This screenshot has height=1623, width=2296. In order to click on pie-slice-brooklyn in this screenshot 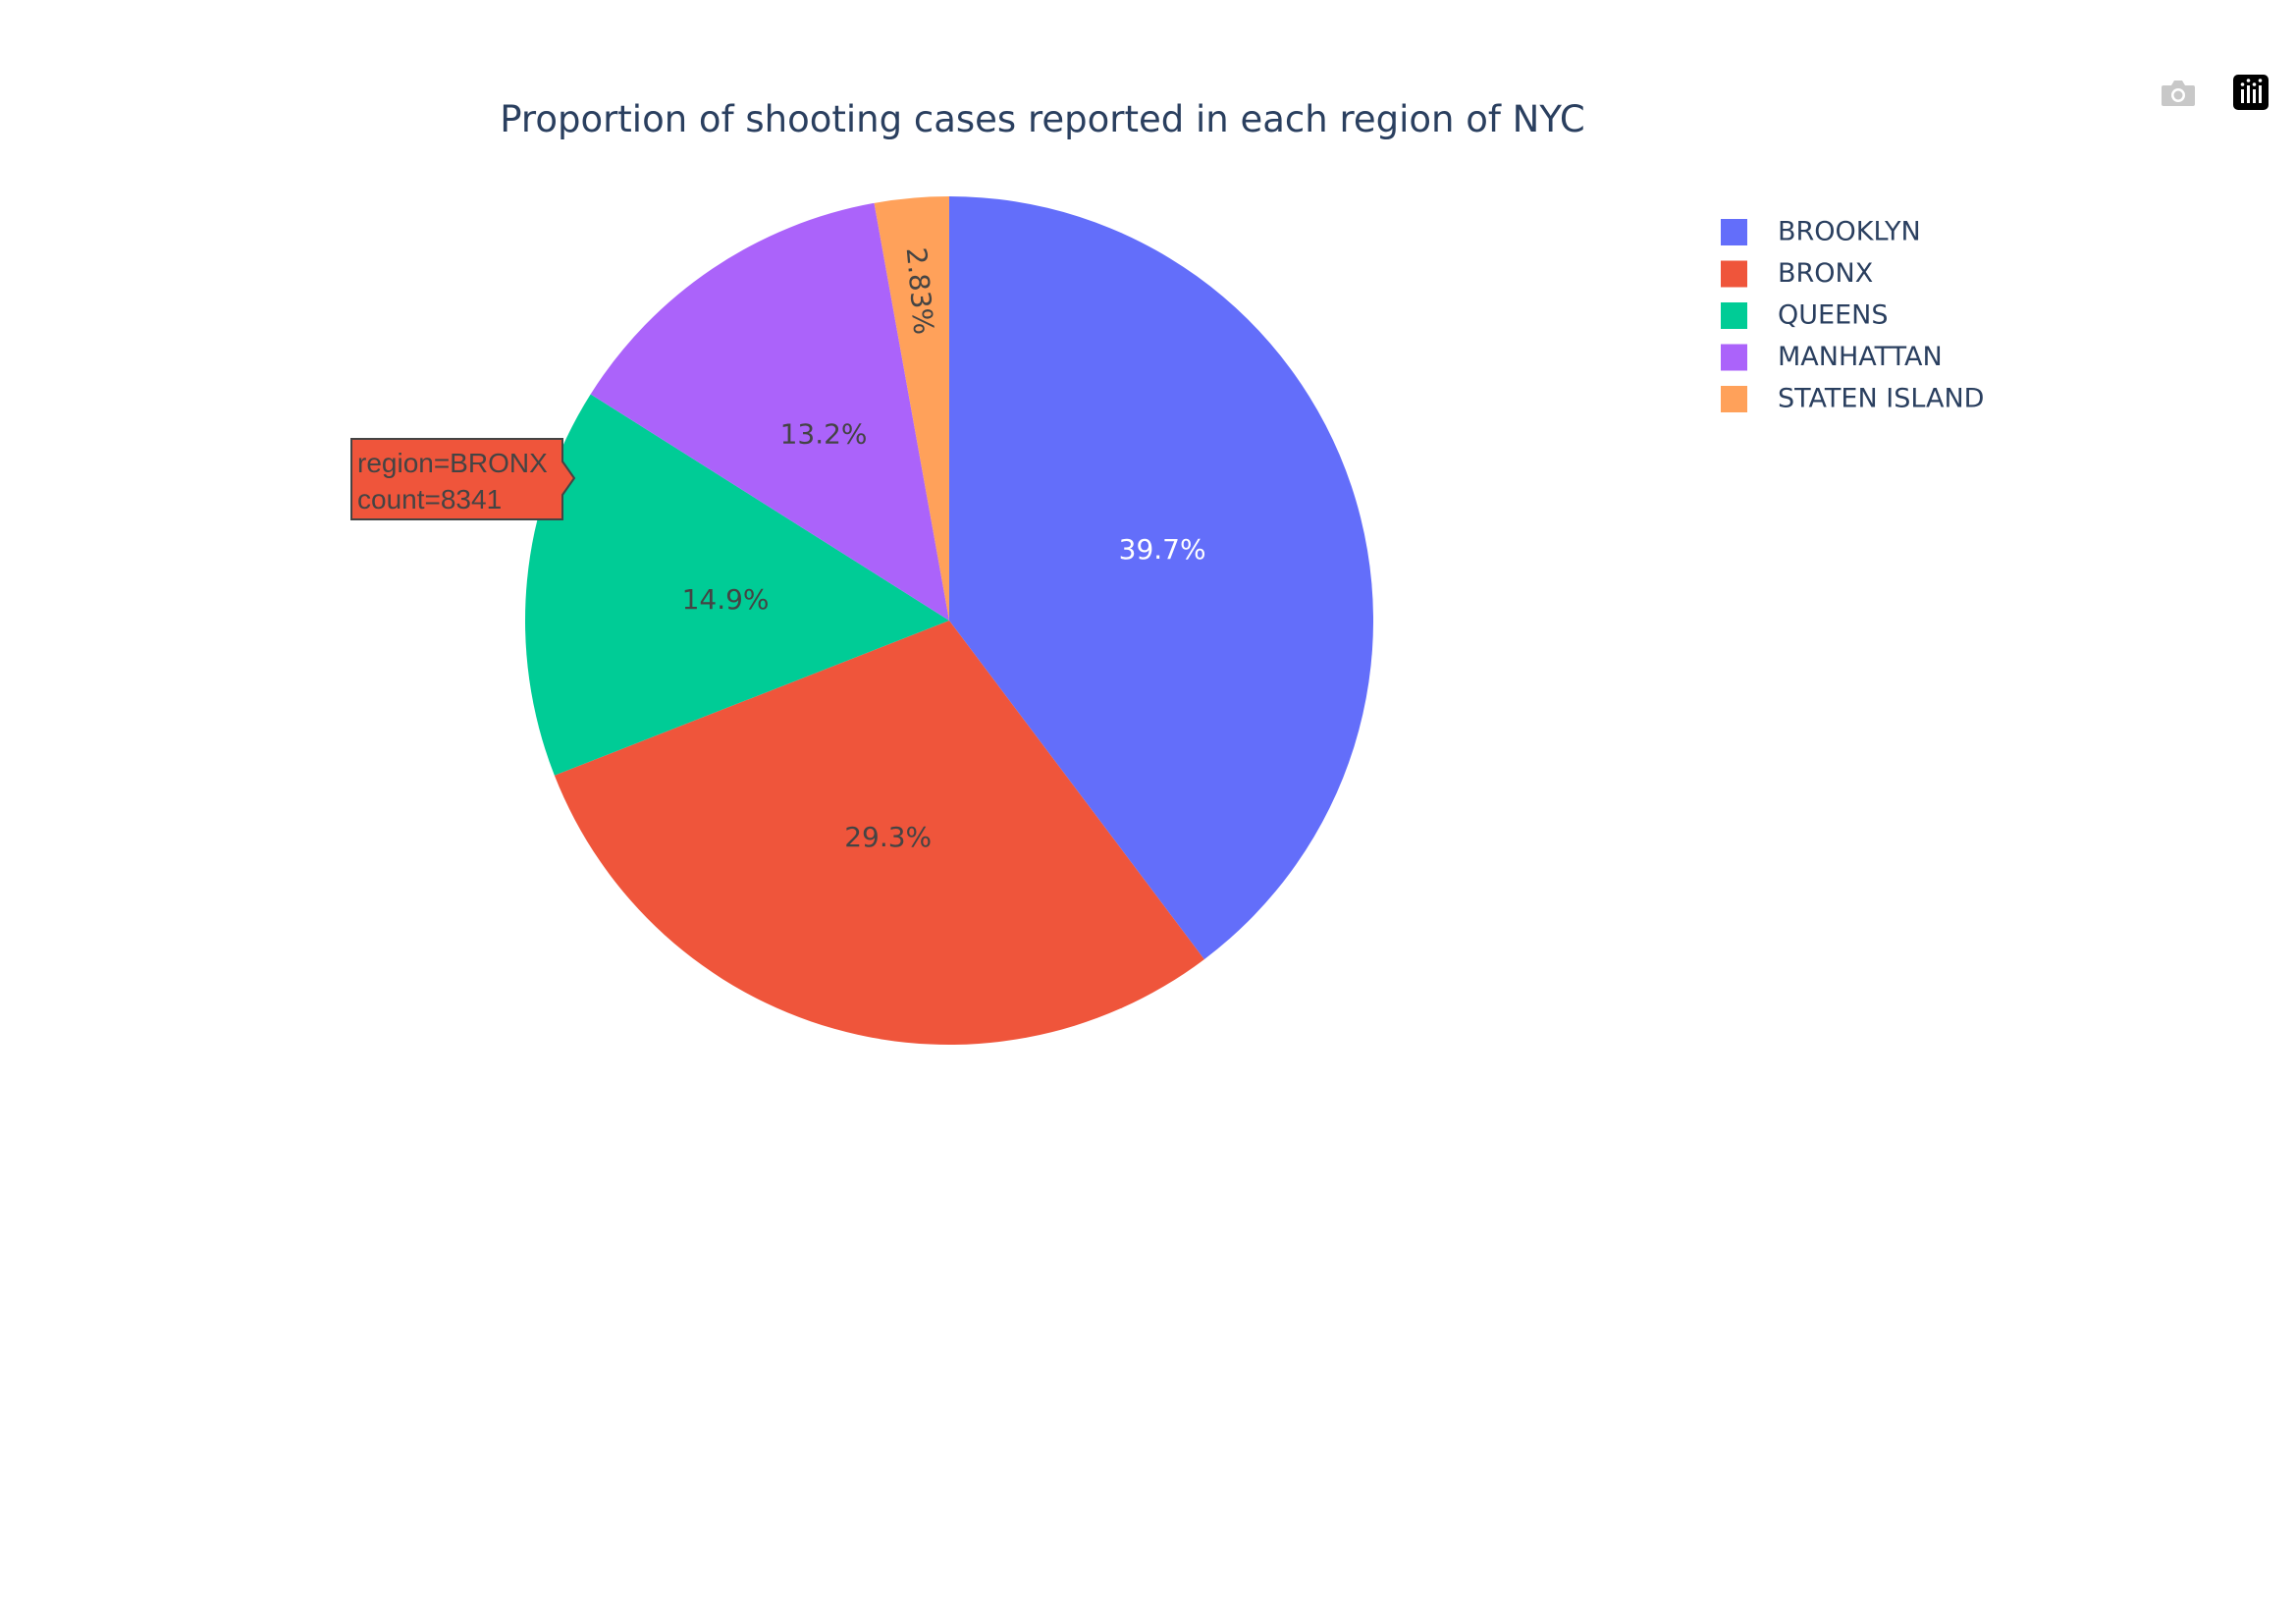, I will do `click(1161, 578)`.